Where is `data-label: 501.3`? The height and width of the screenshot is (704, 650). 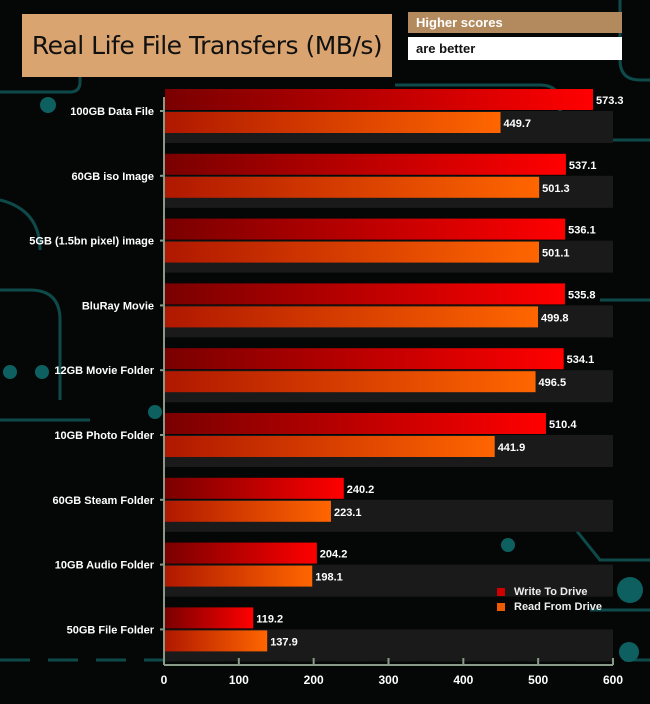 data-label: 501.3 is located at coordinates (556, 189).